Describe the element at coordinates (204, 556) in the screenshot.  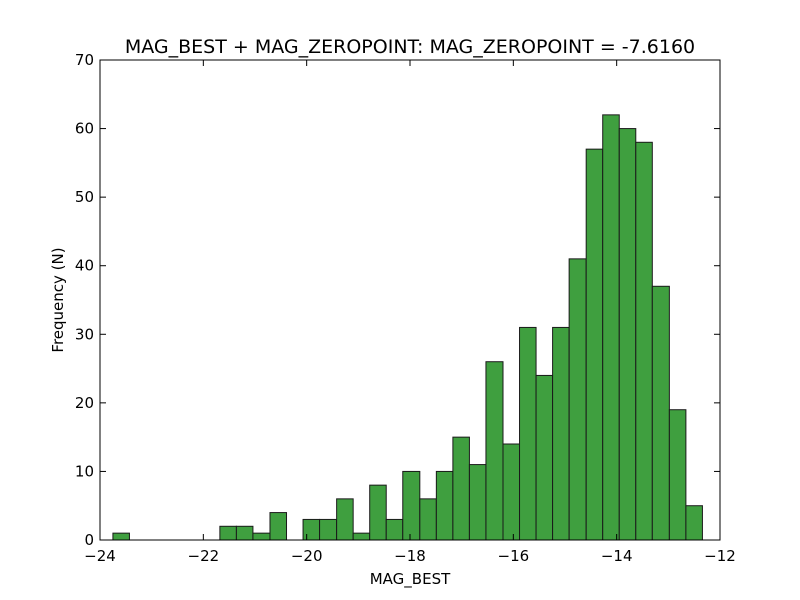
I see `x-tick-label: −22` at that location.